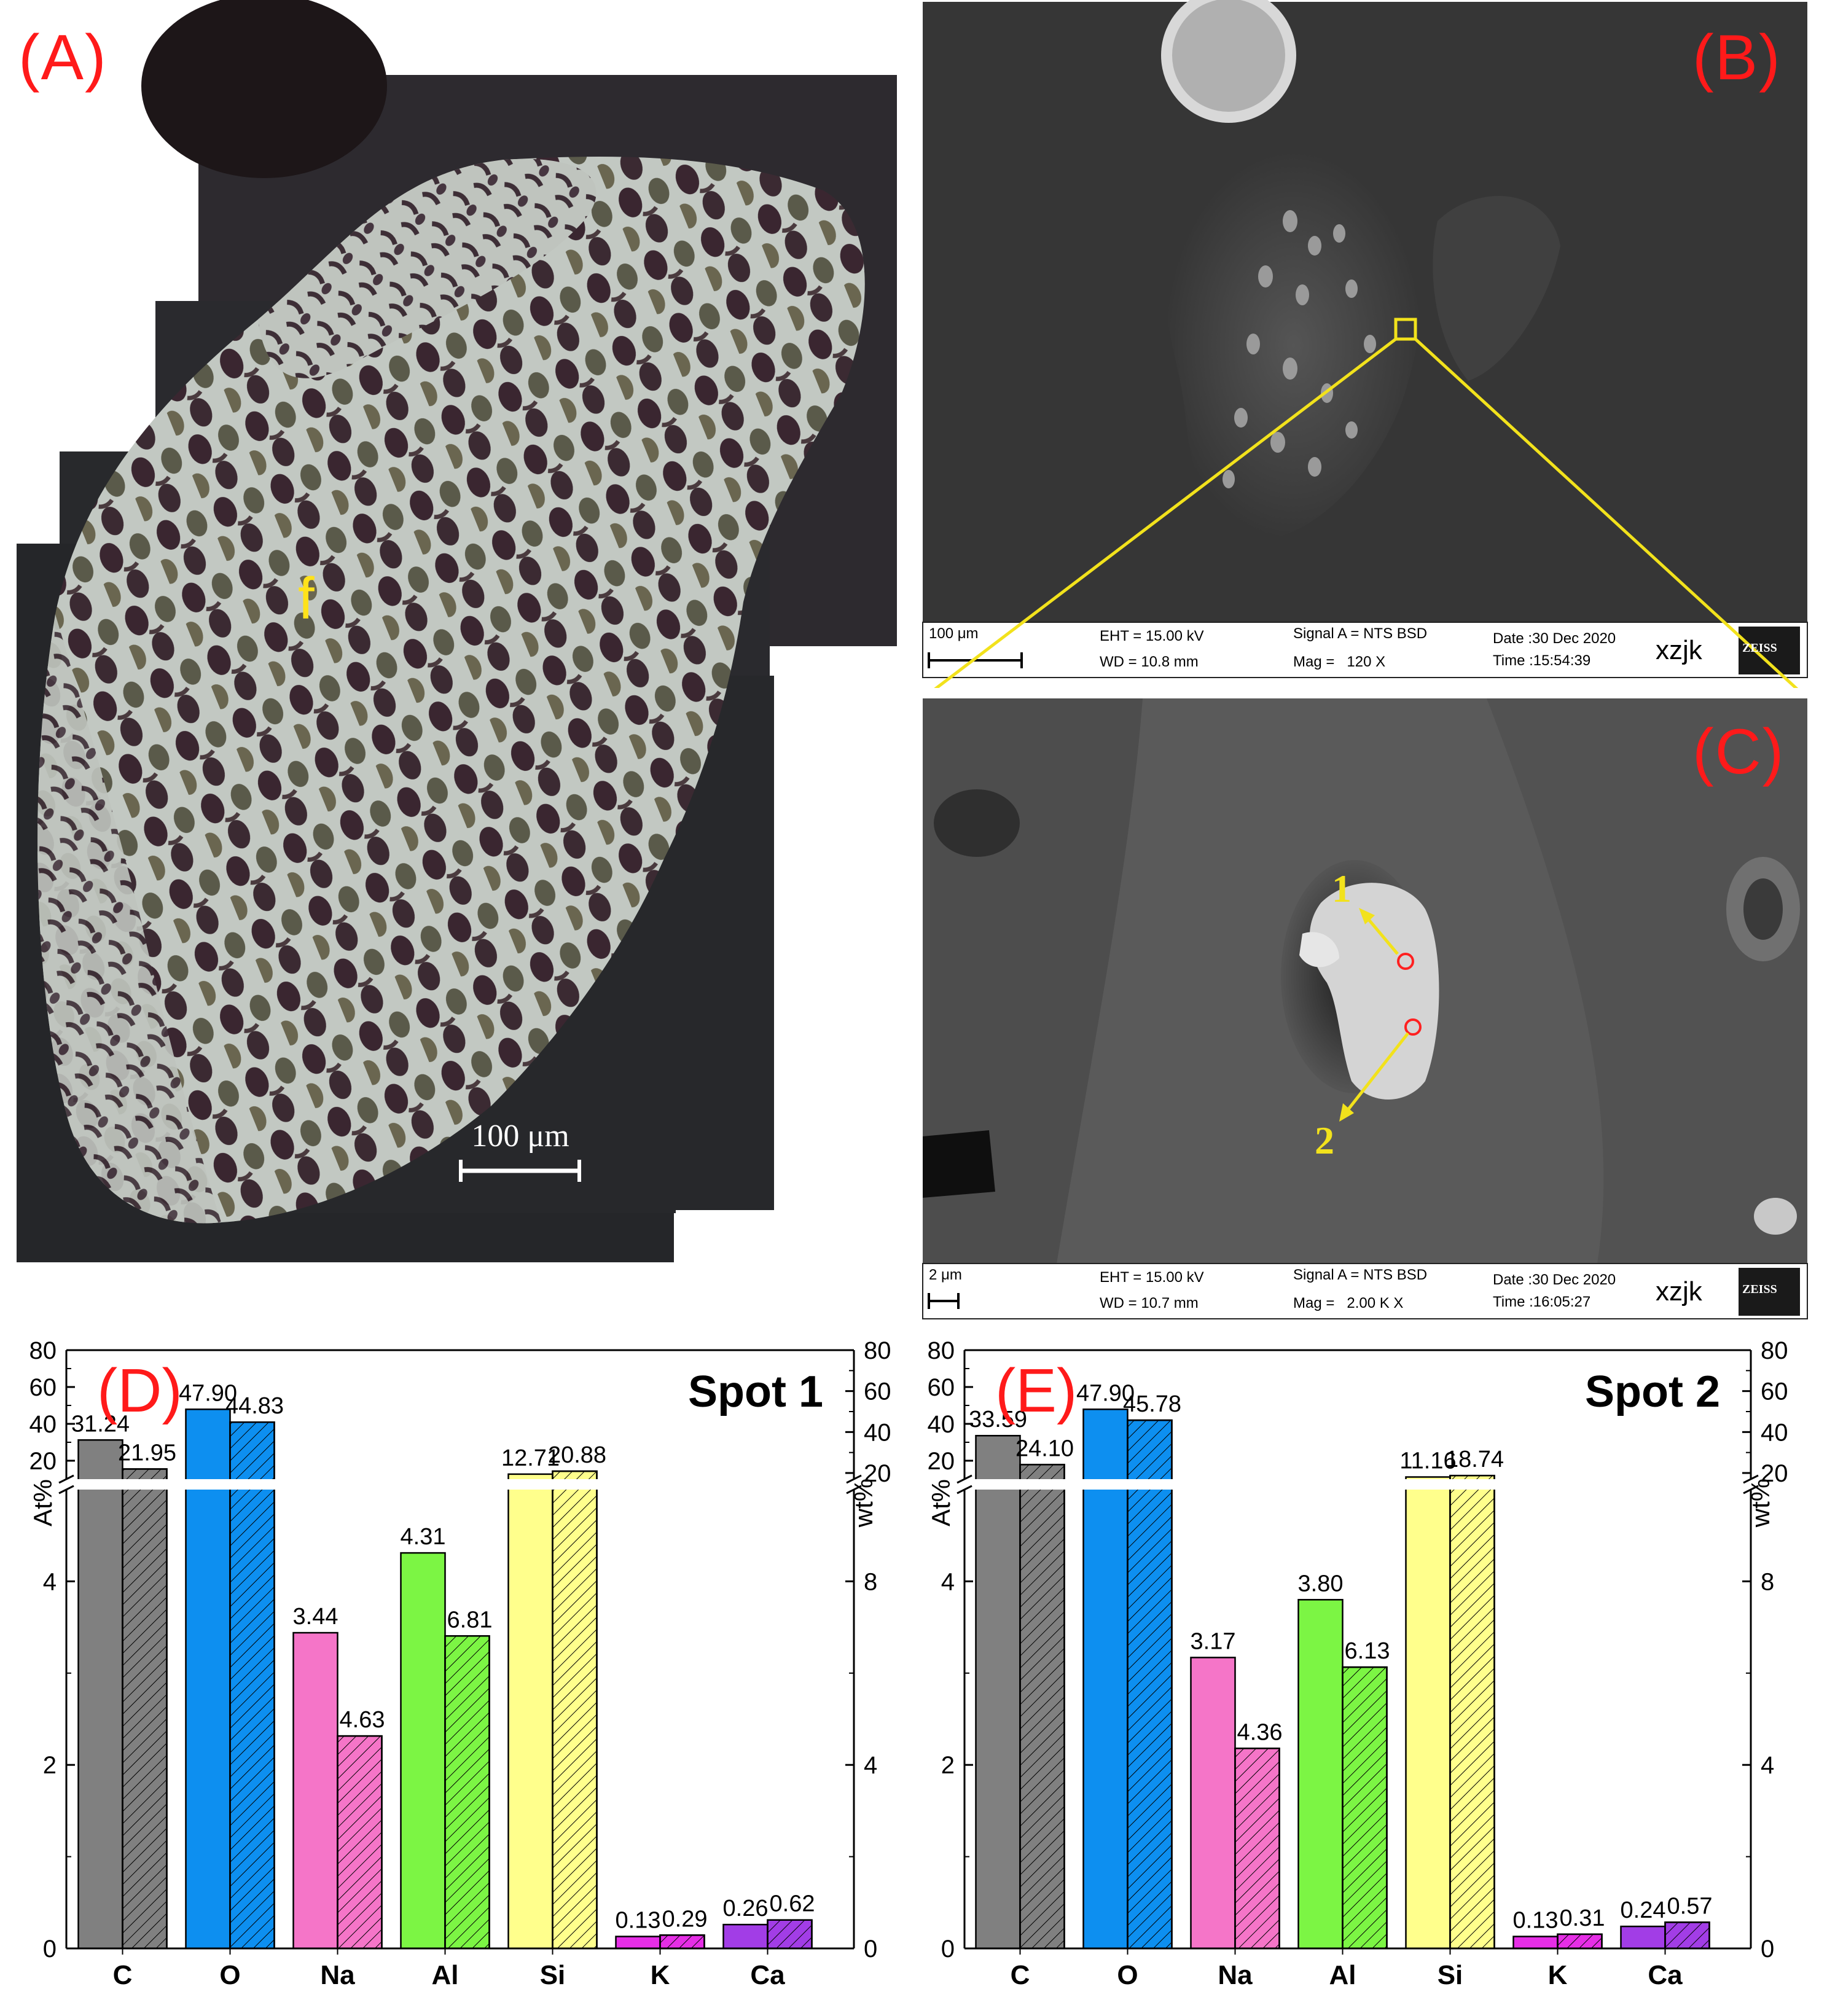 Image resolution: width=1827 pixels, height=2016 pixels. What do you see at coordinates (870, 1950) in the screenshot?
I see `right-tick-label: 0` at bounding box center [870, 1950].